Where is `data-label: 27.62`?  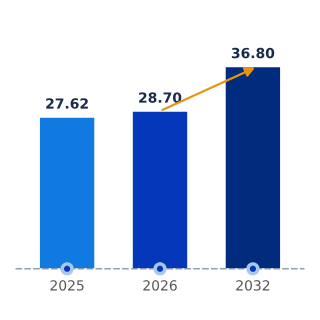 data-label: 27.62 is located at coordinates (67, 103).